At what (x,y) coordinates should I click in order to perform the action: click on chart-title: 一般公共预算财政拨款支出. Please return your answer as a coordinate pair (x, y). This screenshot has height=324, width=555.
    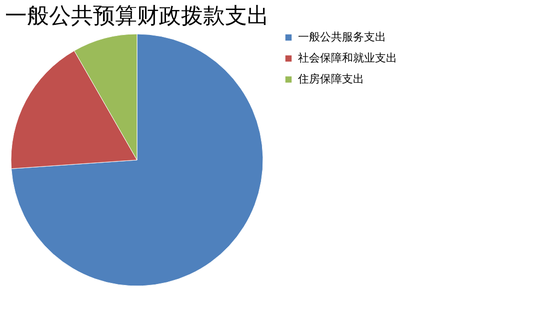
    Looking at the image, I should click on (137, 16).